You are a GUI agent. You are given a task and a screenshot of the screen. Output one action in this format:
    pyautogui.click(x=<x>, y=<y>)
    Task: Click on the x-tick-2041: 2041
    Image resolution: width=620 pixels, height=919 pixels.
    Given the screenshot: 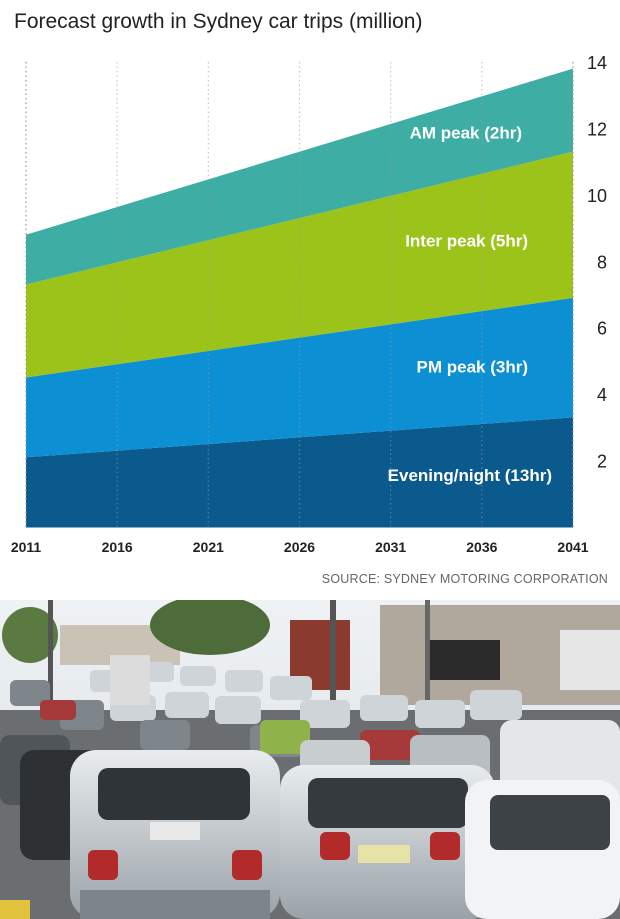 What is the action you would take?
    pyautogui.click(x=572, y=547)
    